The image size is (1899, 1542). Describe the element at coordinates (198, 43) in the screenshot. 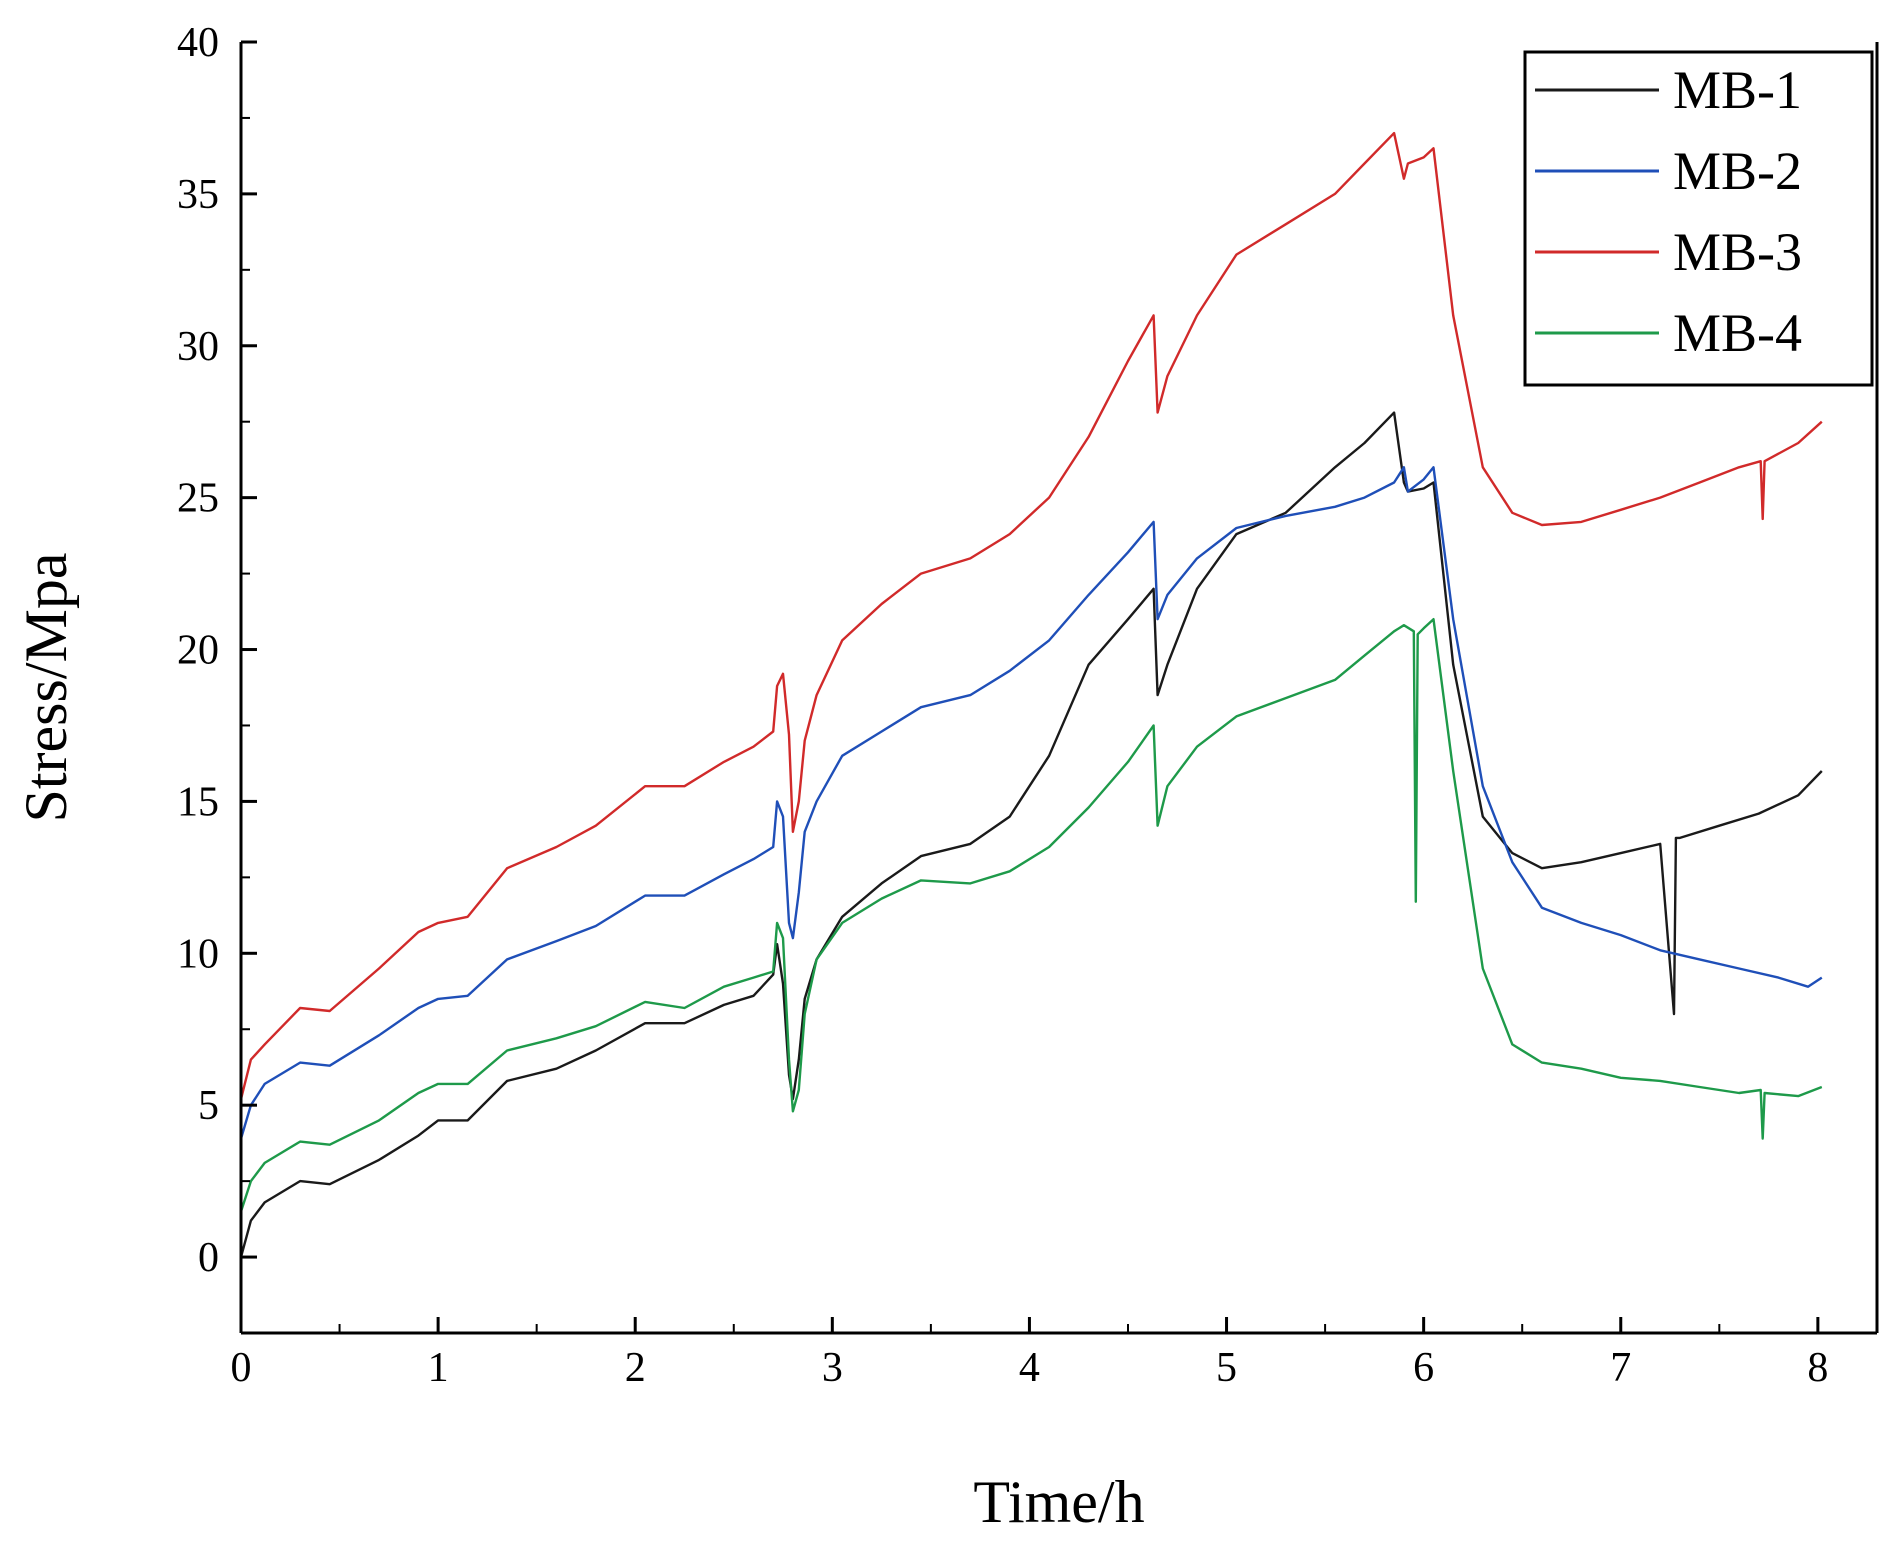

I see `y-tick-label: 40` at that location.